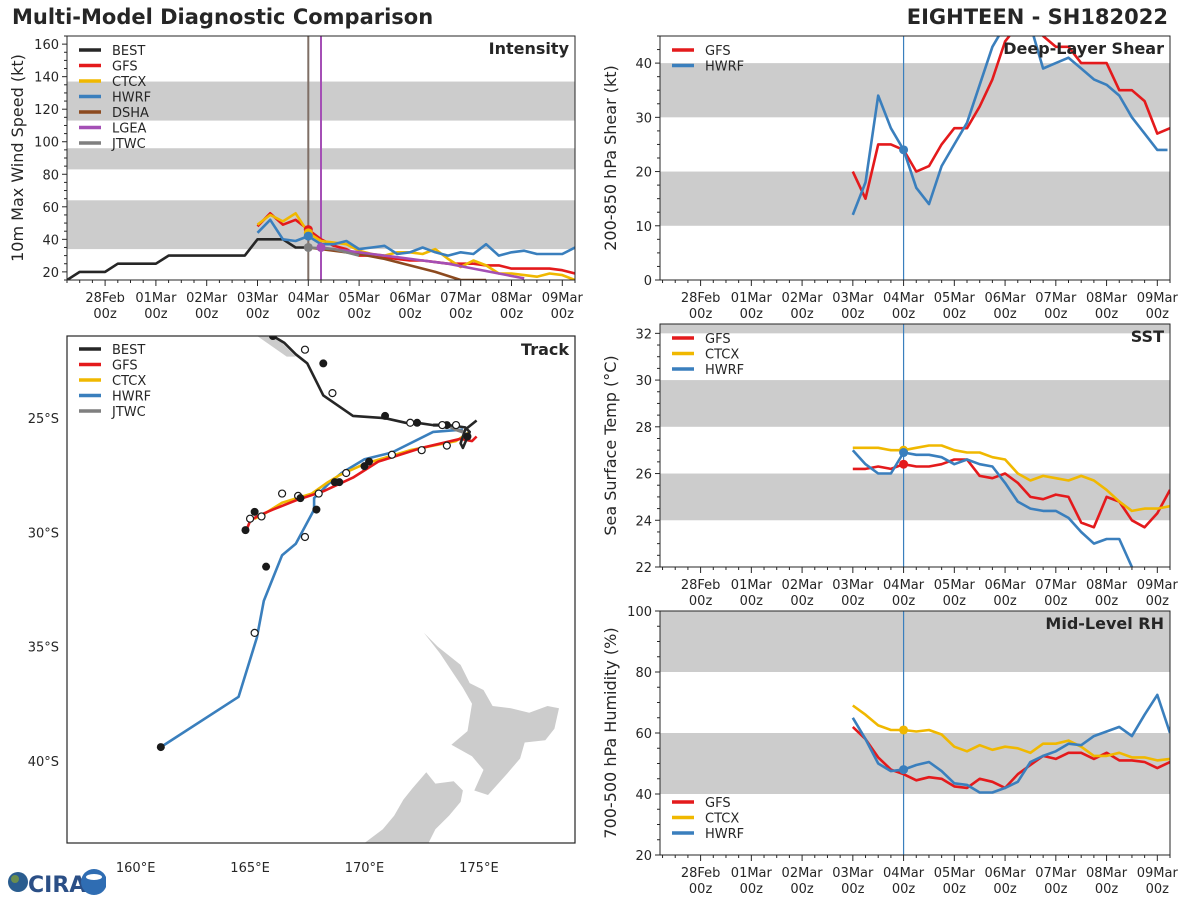  What do you see at coordinates (479, 868) in the screenshot?
I see `lon-label: 175°E` at bounding box center [479, 868].